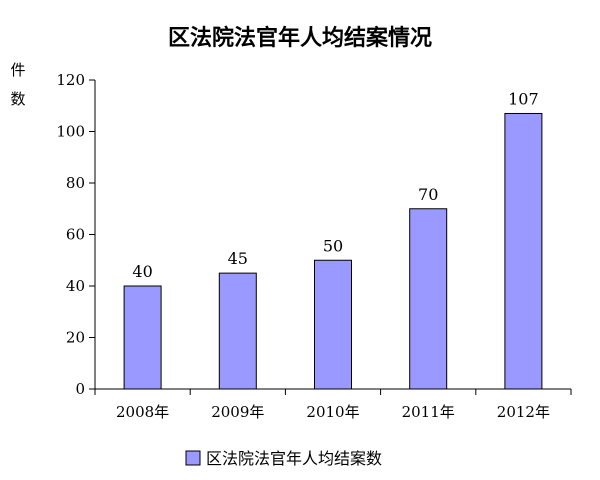  Describe the element at coordinates (80, 389) in the screenshot. I see `y-tick-label: 0` at that location.